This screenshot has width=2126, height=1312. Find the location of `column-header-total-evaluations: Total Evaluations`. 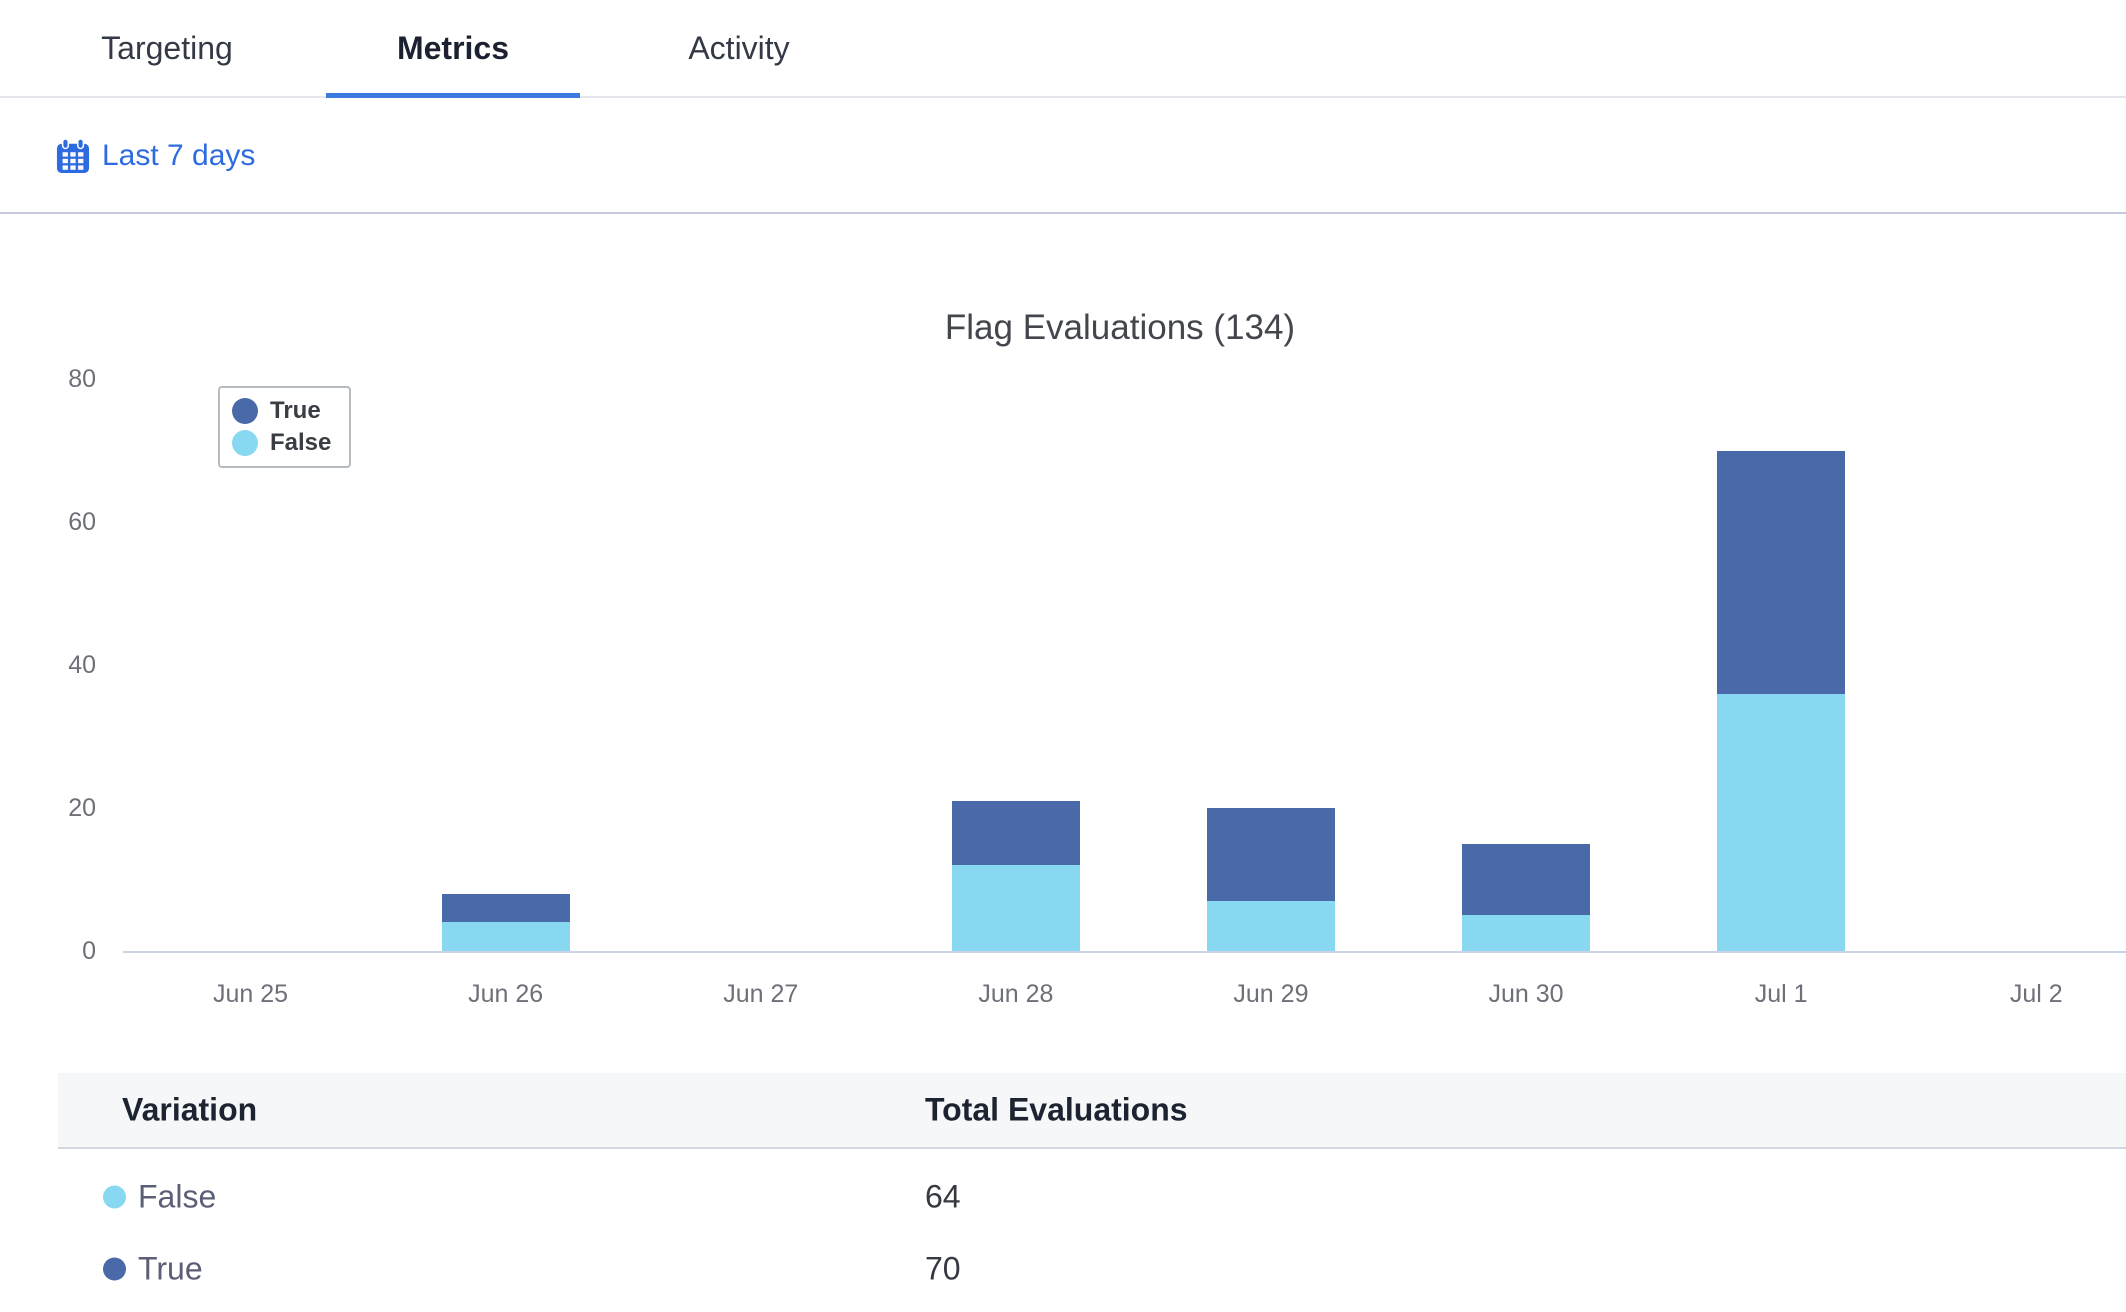

column-header-total-evaluations: Total Evaluations is located at coordinates (1056, 1109).